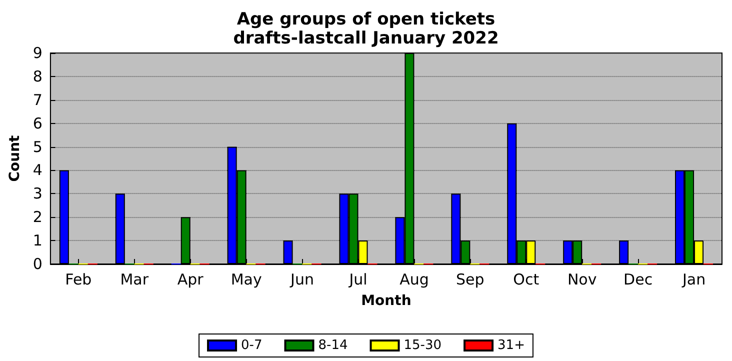  What do you see at coordinates (37, 99) in the screenshot?
I see `y-tick-label: 7` at bounding box center [37, 99].